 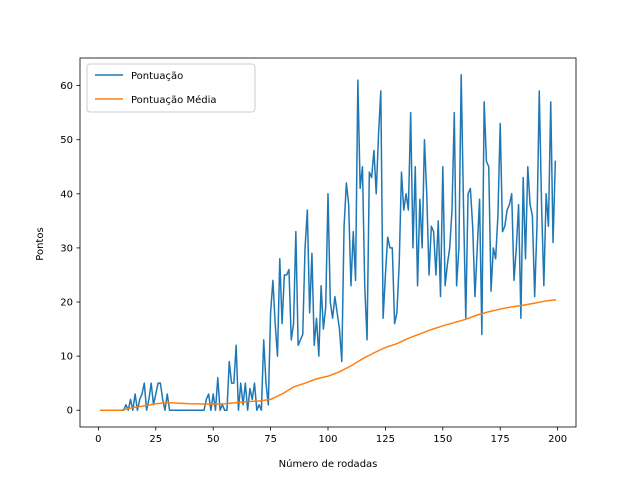 I want to click on x-tick-label: 200, so click(x=557, y=439).